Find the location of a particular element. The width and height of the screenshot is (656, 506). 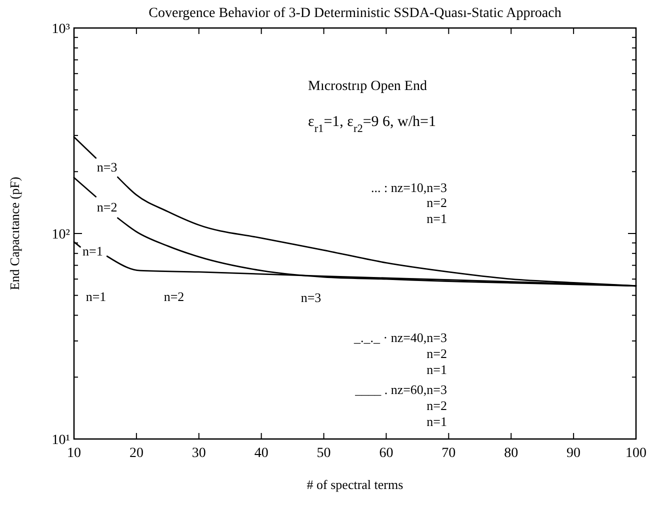

series-label: n=1 is located at coordinates (92, 251).